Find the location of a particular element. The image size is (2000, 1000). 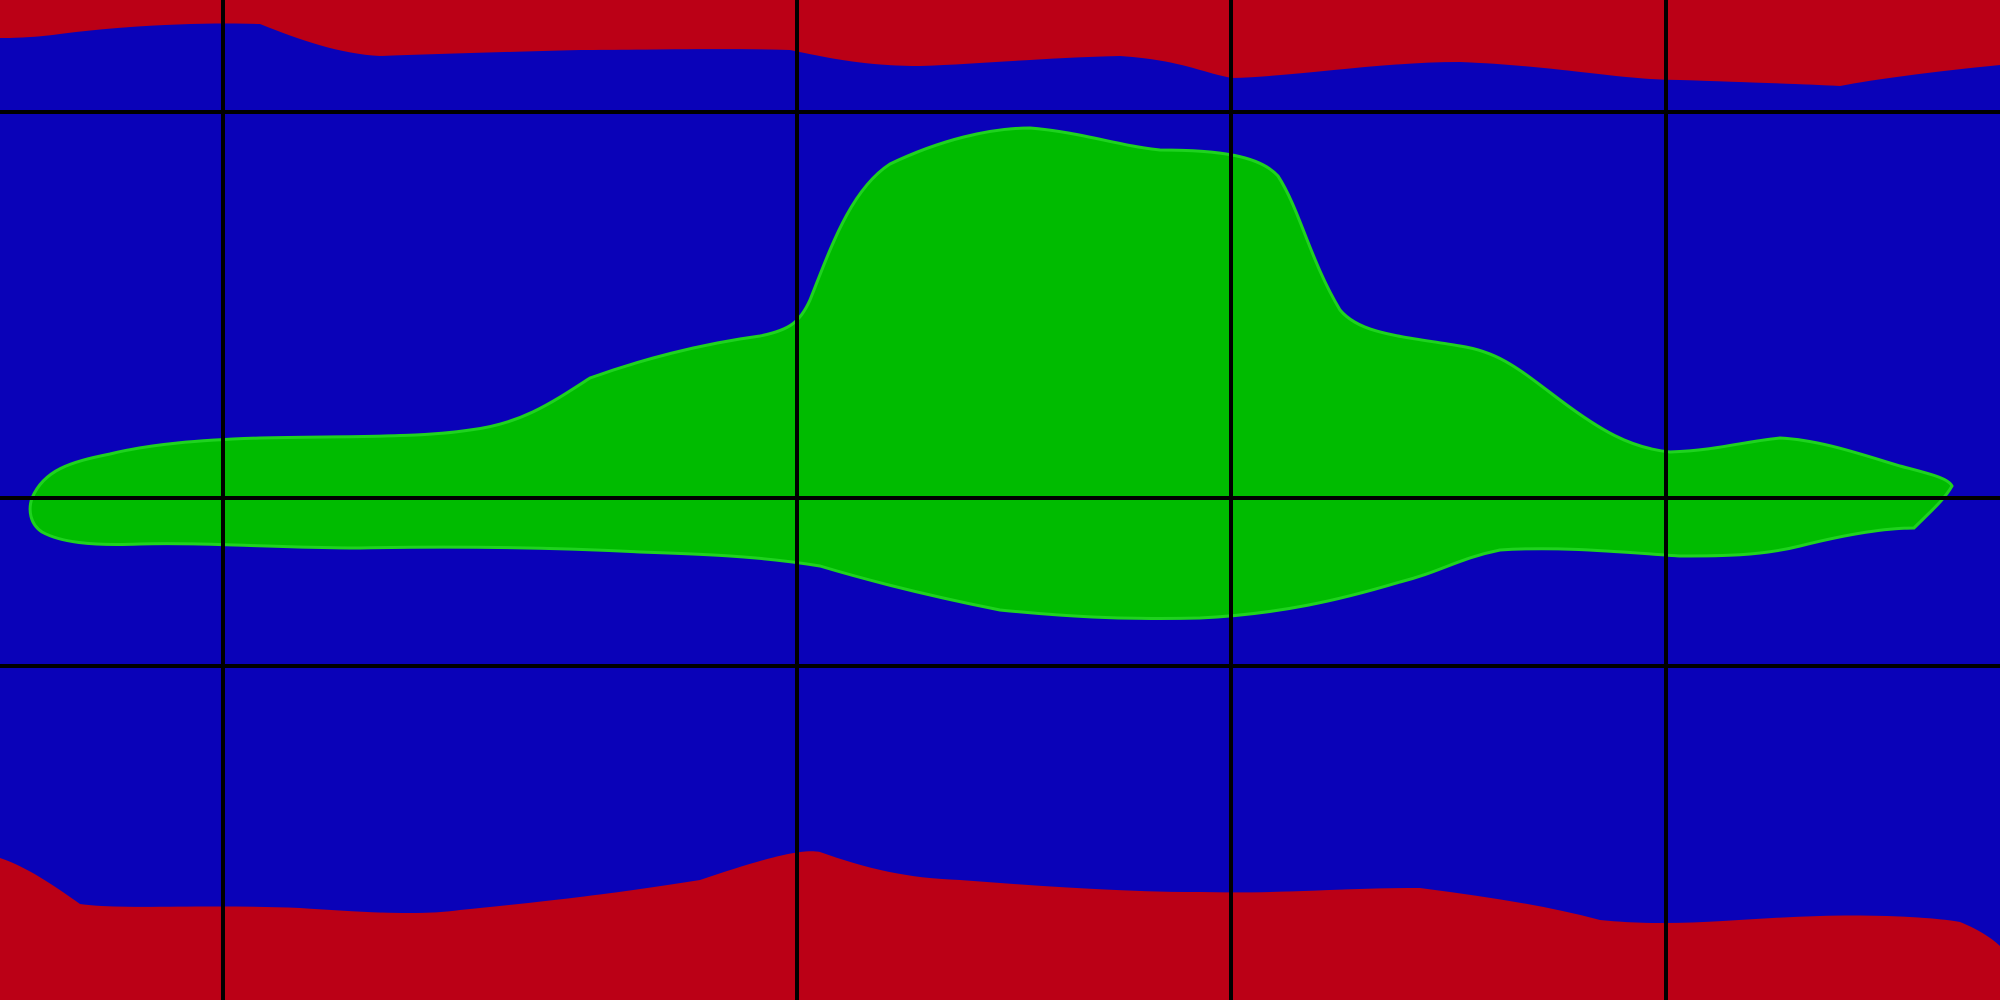

south-polar-region is located at coordinates (1000, 925).